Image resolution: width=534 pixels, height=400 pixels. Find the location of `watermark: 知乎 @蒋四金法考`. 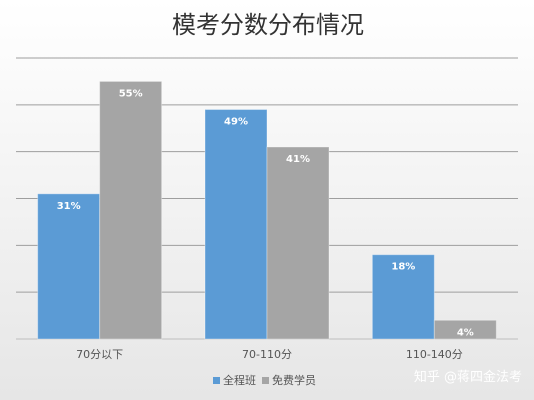

watermark: 知乎 @蒋四金法考 is located at coordinates (468, 377).